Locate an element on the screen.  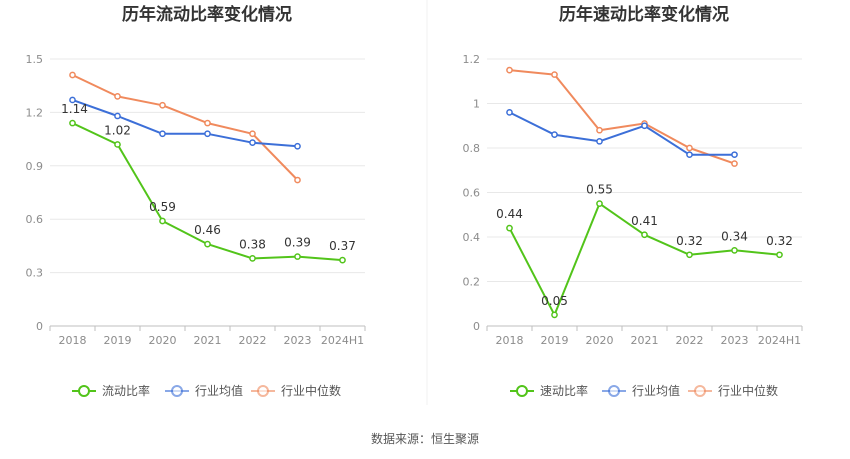
data-label: 0.55 is located at coordinates (599, 190).